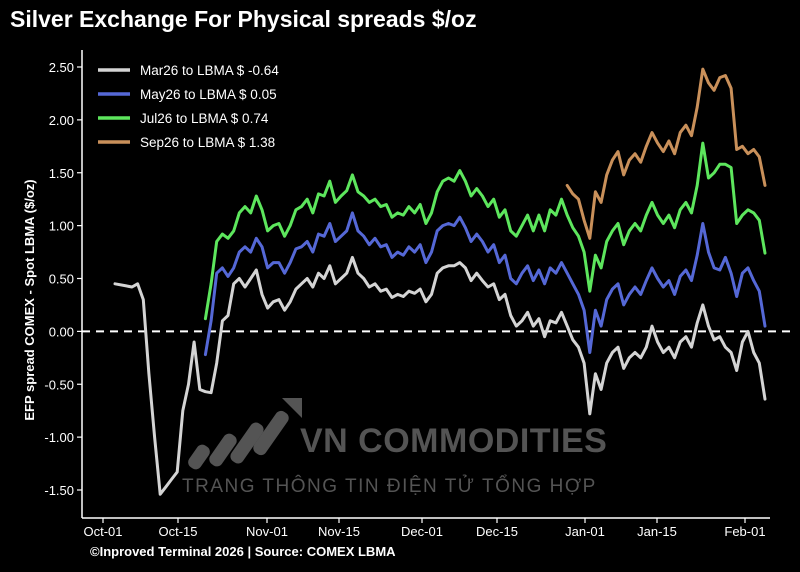 This screenshot has width=800, height=572. I want to click on x-tick-label: Nov-15, so click(339, 531).